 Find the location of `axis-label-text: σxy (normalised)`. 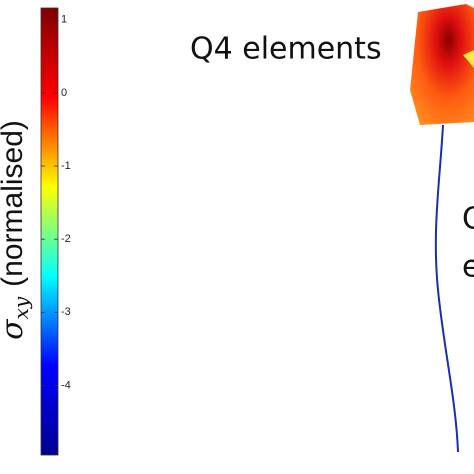

axis-label-text: σxy (normalised) is located at coordinates (16, 230).